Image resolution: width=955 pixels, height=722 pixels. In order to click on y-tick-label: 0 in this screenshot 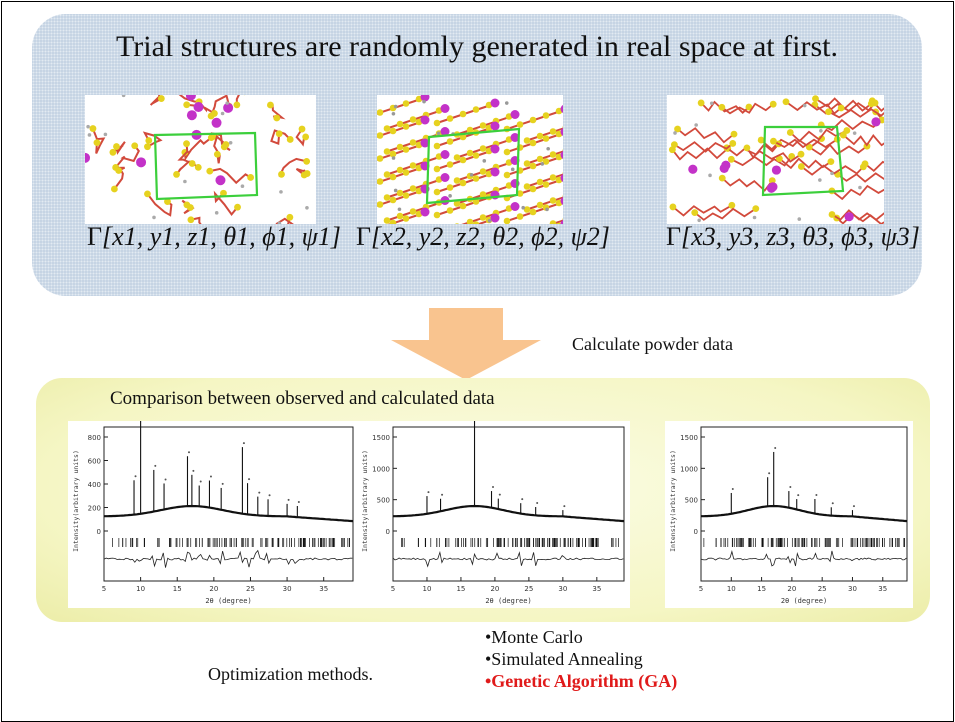, I will do `click(388, 532)`.